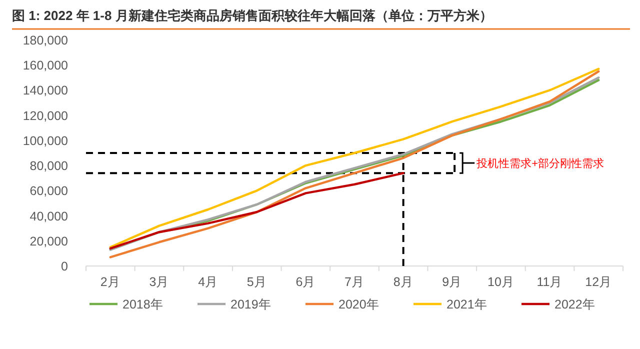 The image size is (640, 349). I want to click on legend-label: 2019年, so click(251, 305).